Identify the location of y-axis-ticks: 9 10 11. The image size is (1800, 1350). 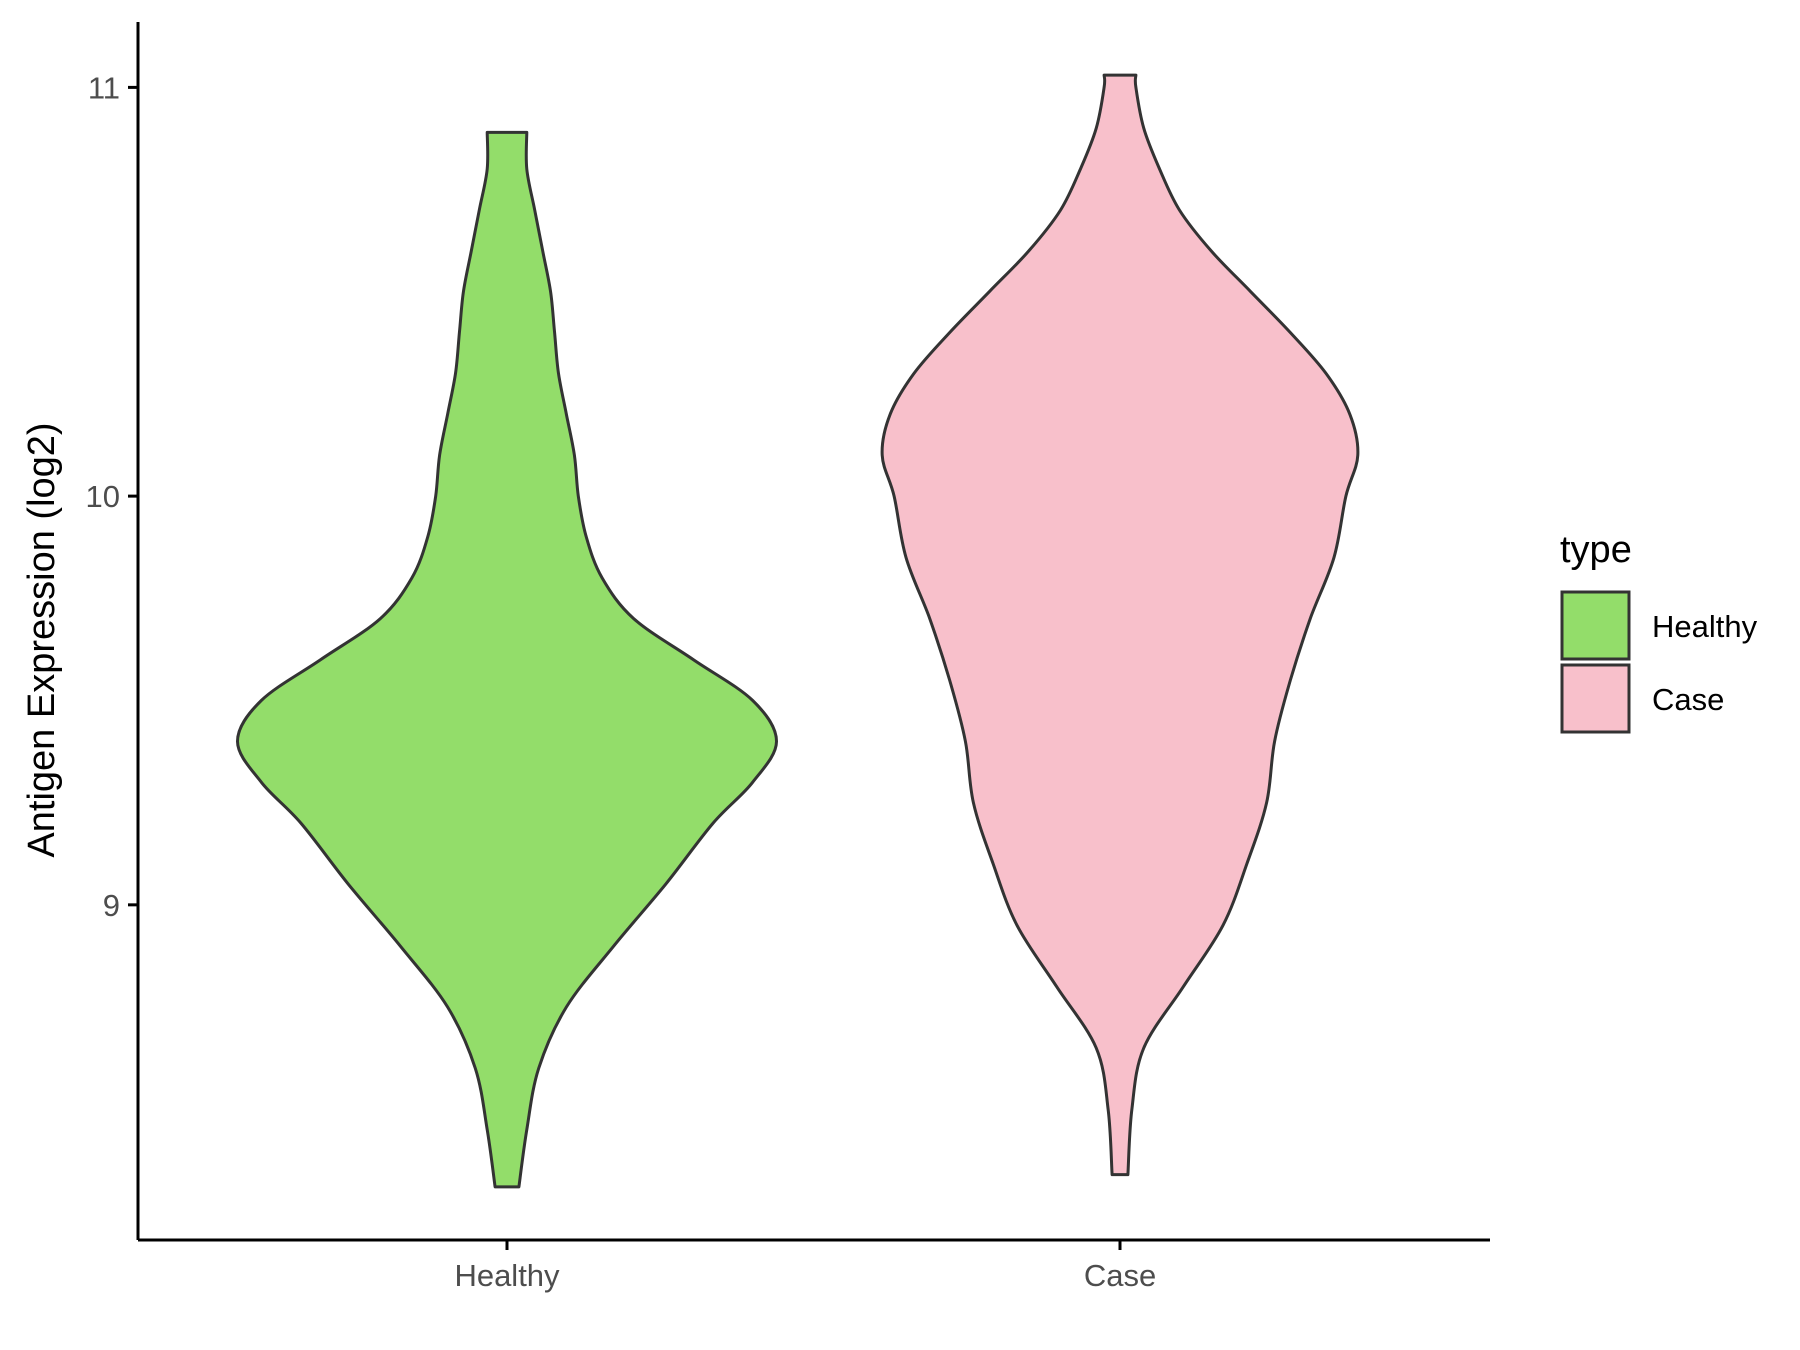
(112, 496).